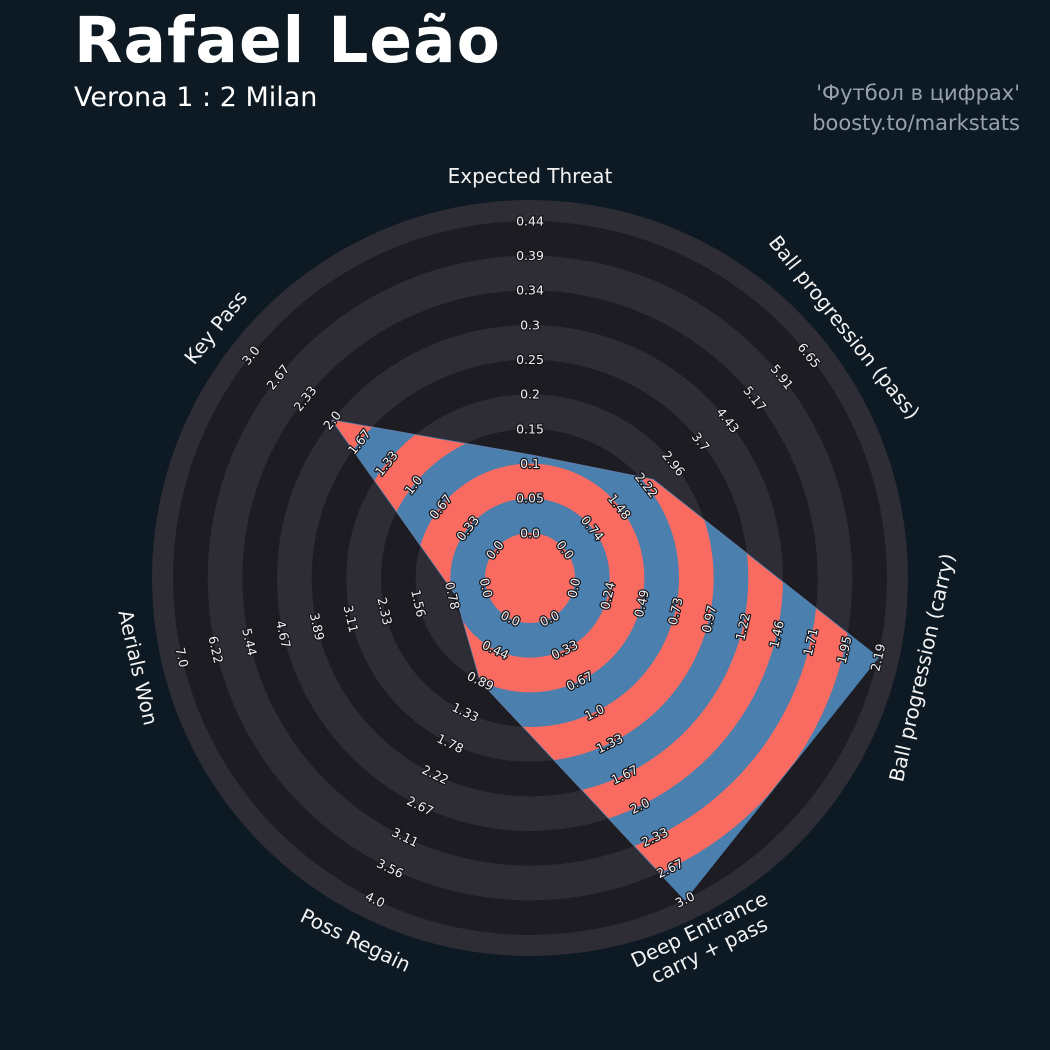 This screenshot has width=1050, height=1050. Describe the element at coordinates (607, 595) in the screenshot. I see `tick-label: 0.24` at that location.